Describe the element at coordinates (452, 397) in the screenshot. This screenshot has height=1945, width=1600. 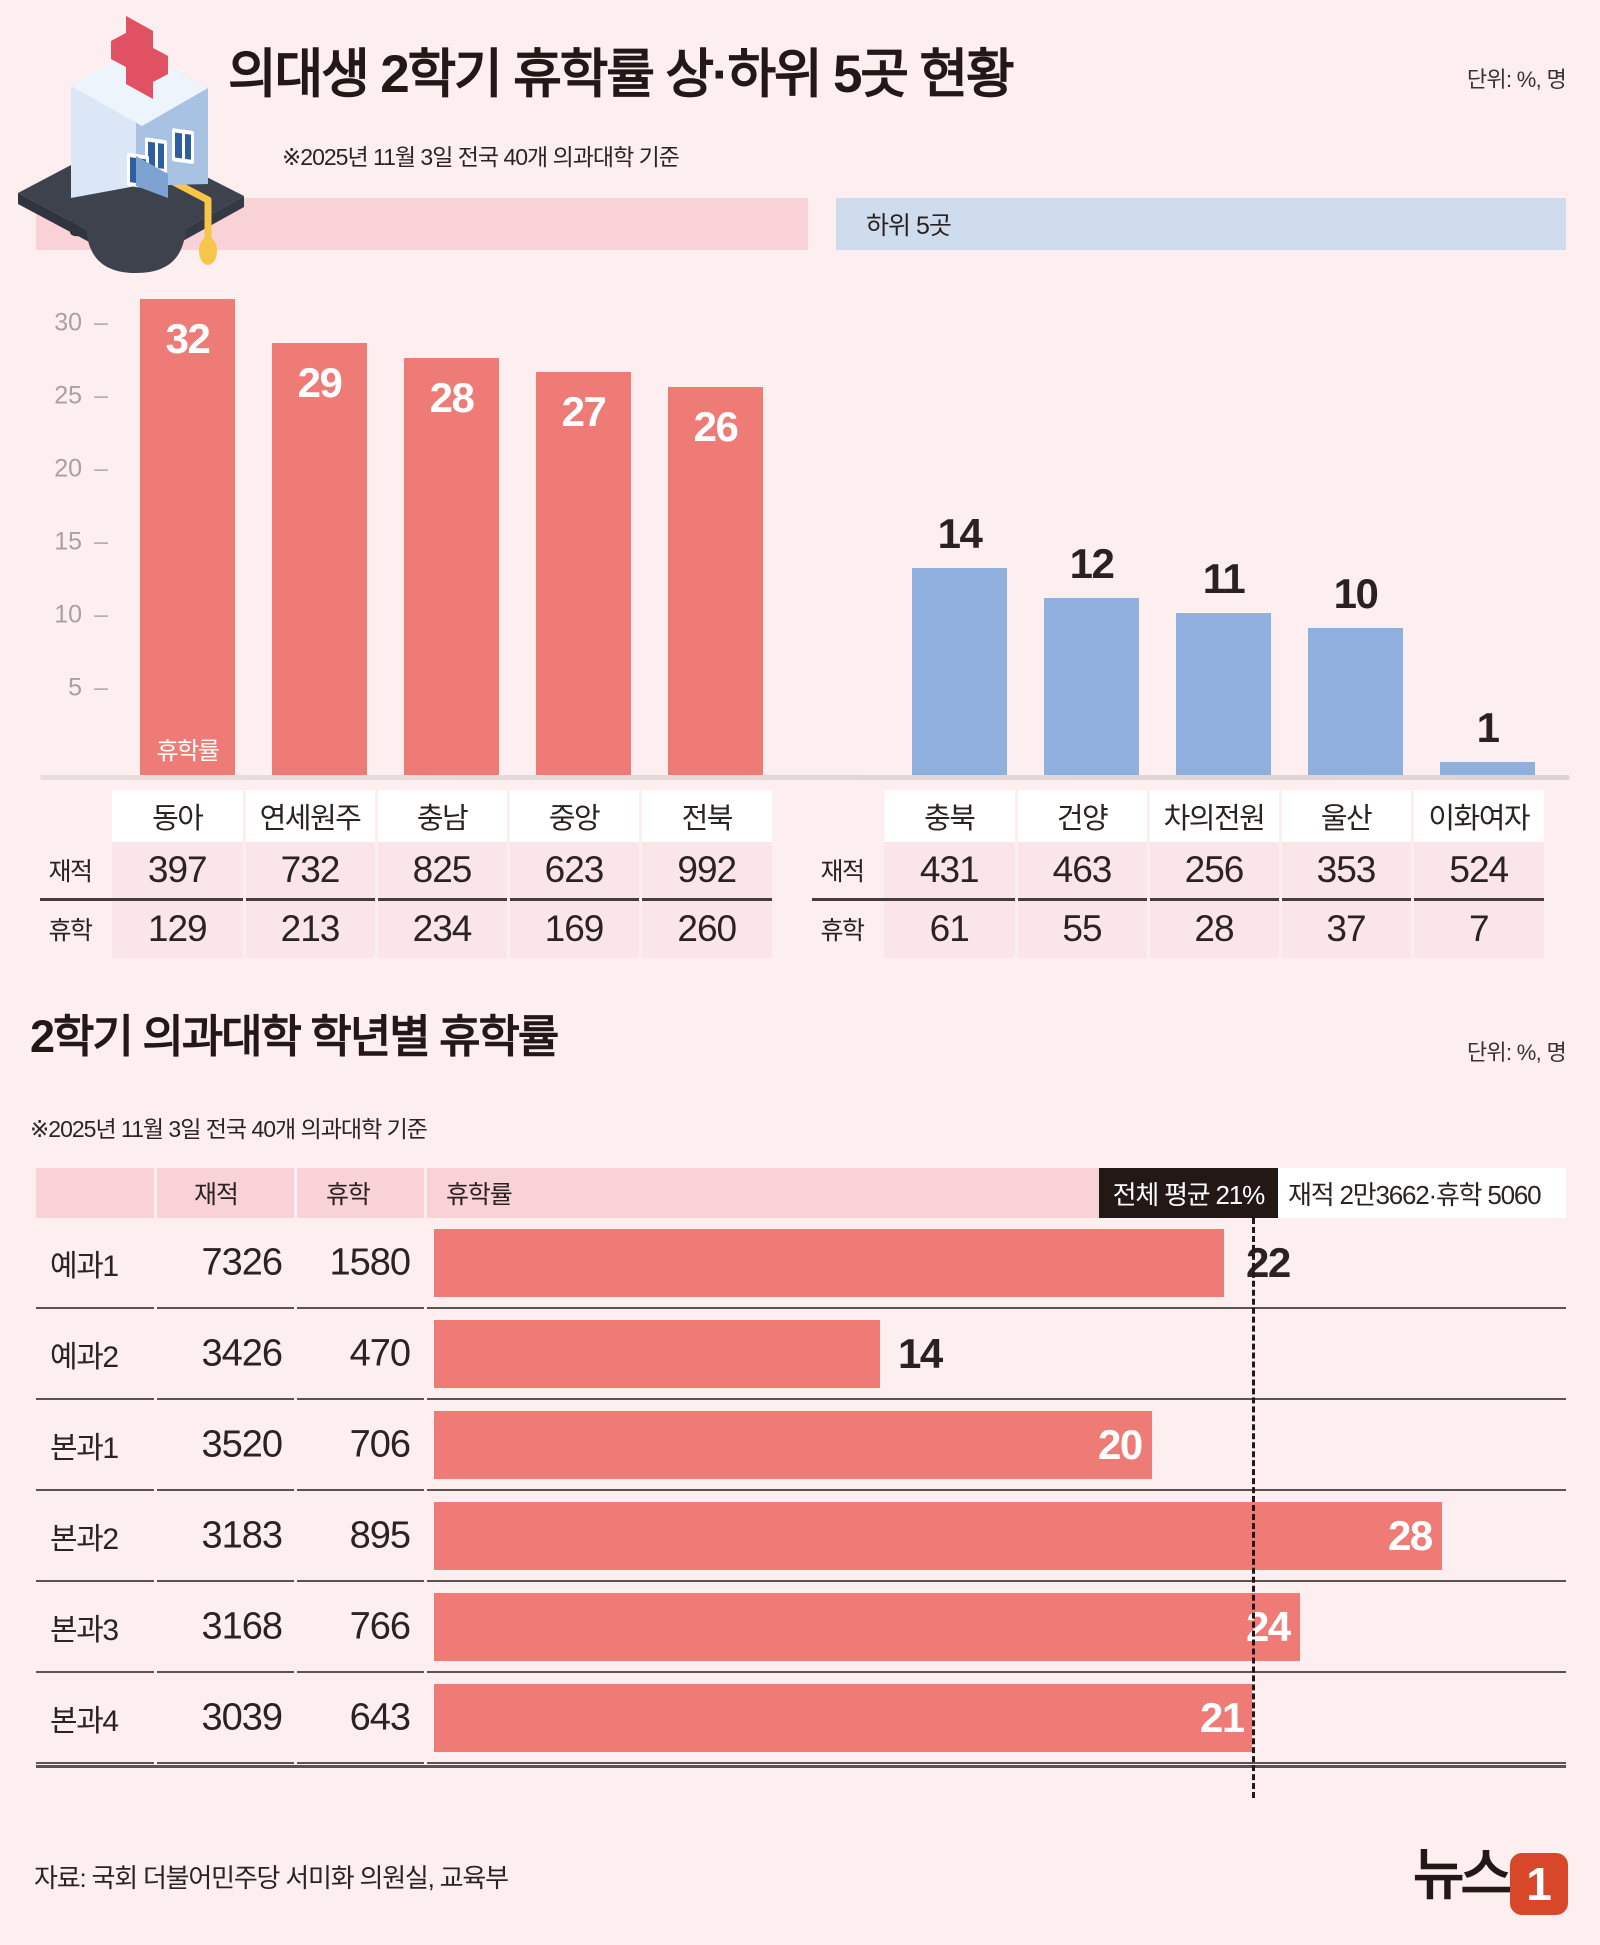
I see `bar-value: 28` at that location.